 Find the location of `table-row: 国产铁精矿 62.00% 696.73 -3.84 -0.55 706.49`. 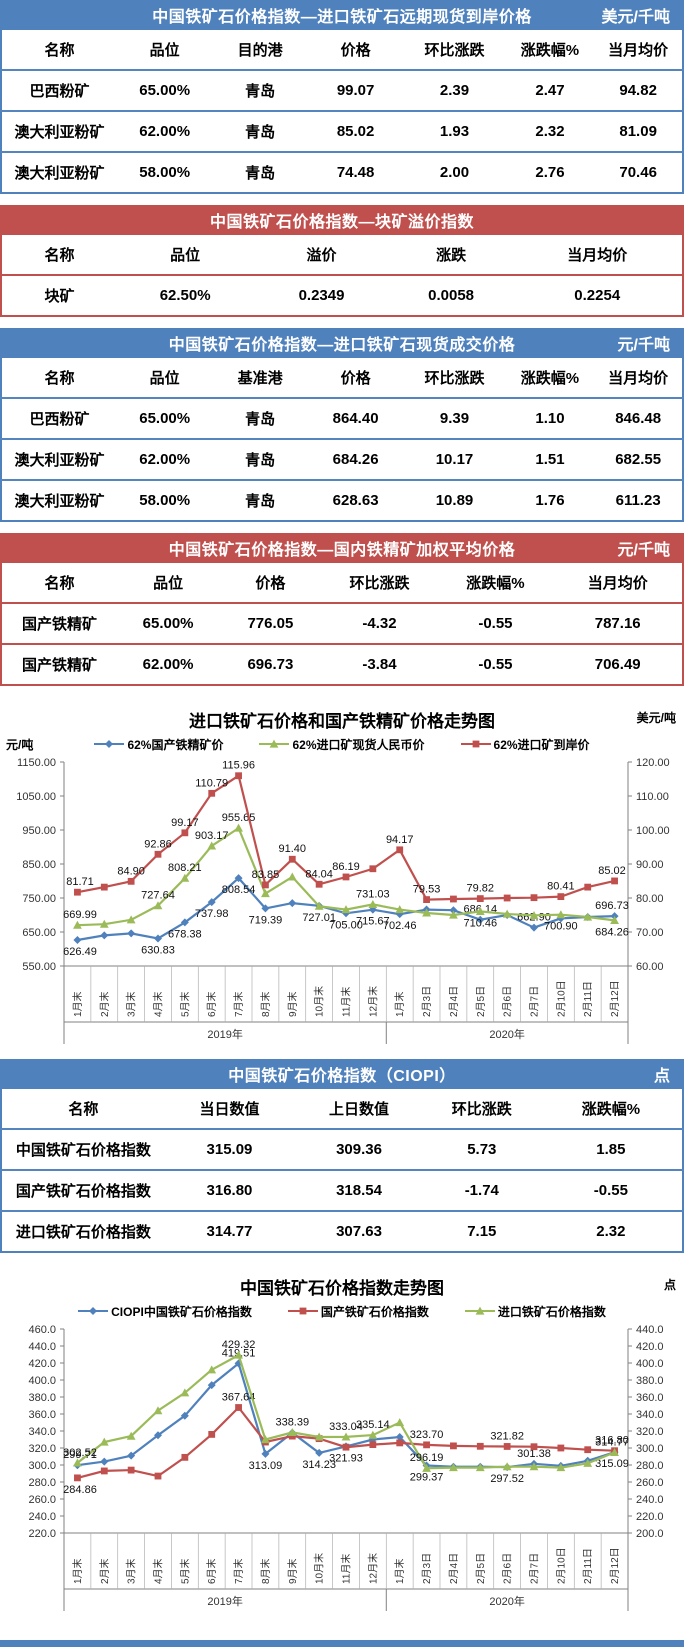

table-row: 国产铁精矿 62.00% 696.73 -3.84 -0.55 706.49 is located at coordinates (342, 664).